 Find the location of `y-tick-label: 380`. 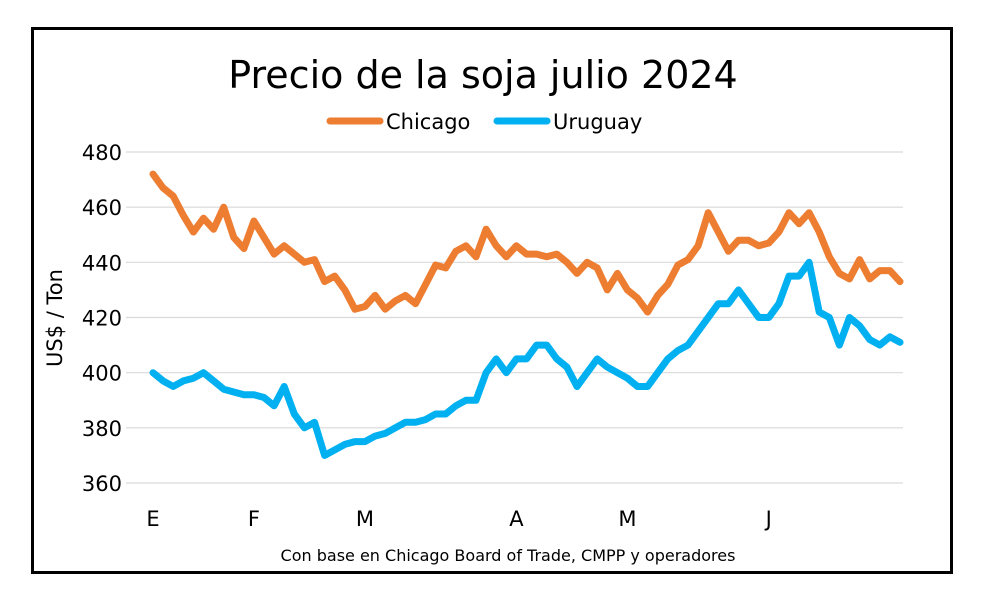

y-tick-label: 380 is located at coordinates (102, 429).